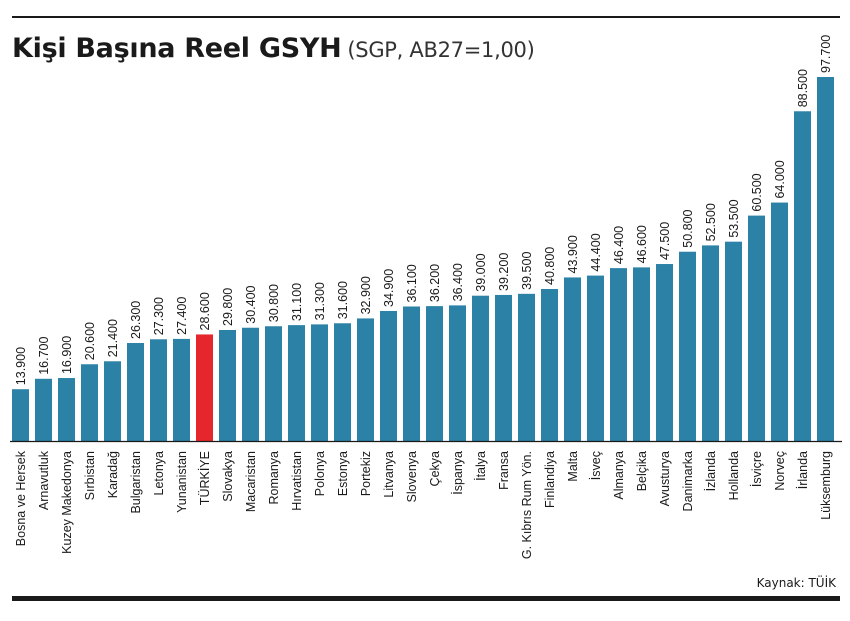 The height and width of the screenshot is (621, 850). What do you see at coordinates (412, 476) in the screenshot?
I see `category-label: Slovenya` at bounding box center [412, 476].